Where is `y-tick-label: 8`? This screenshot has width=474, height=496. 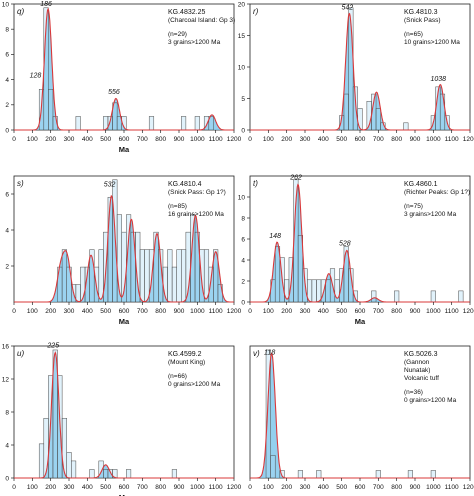
y-tick-label: 8 is located at coordinates (7, 412).